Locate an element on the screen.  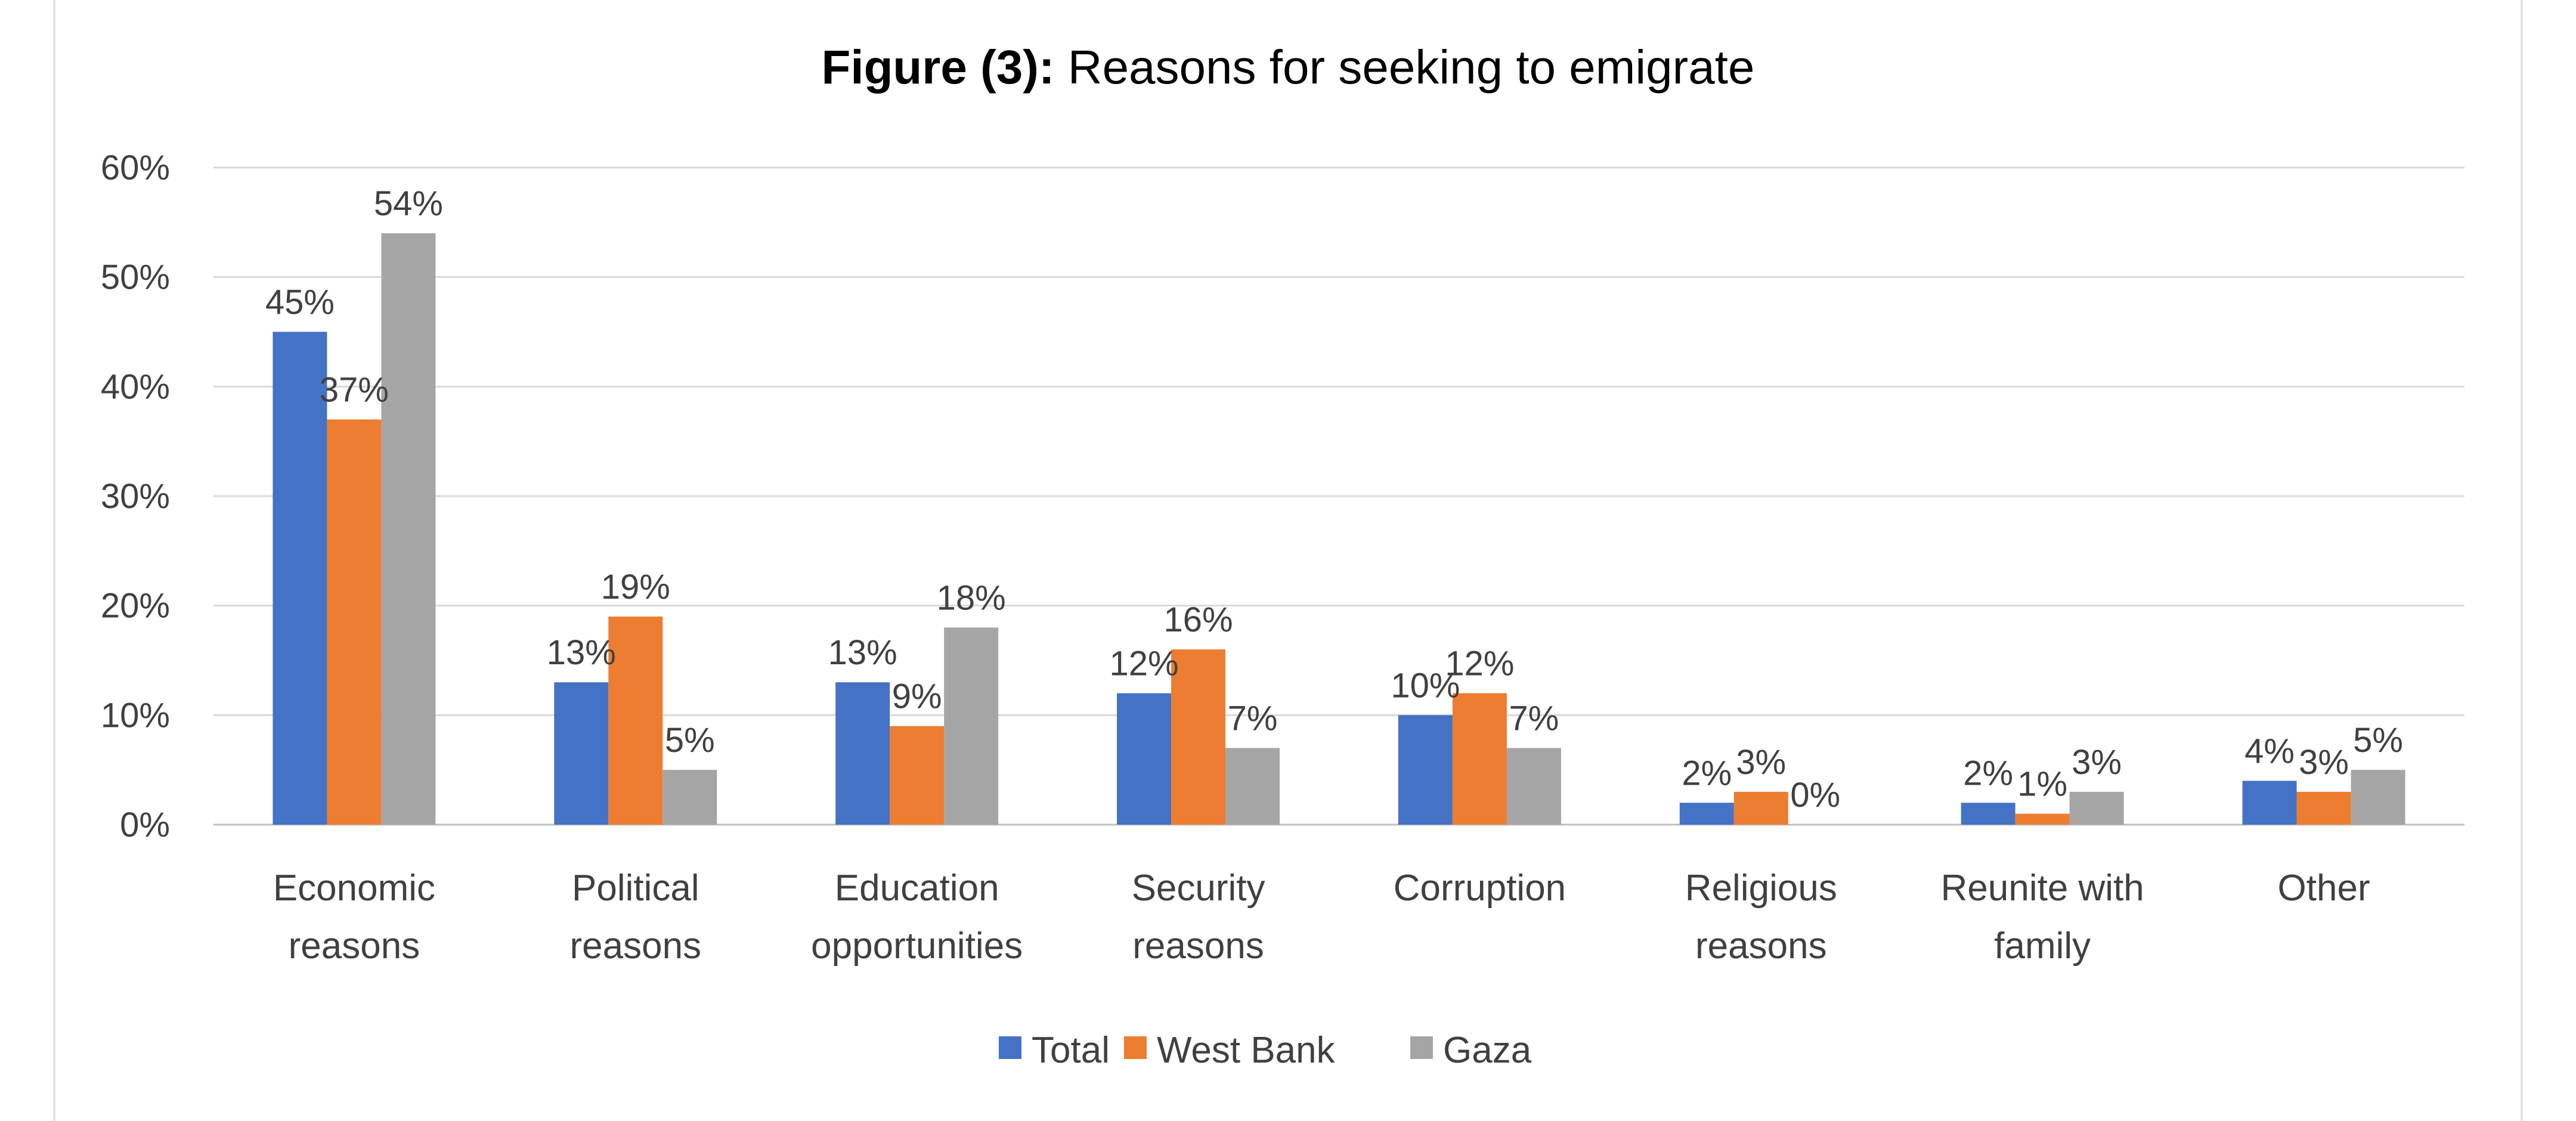
data-label: 16% is located at coordinates (1199, 619).